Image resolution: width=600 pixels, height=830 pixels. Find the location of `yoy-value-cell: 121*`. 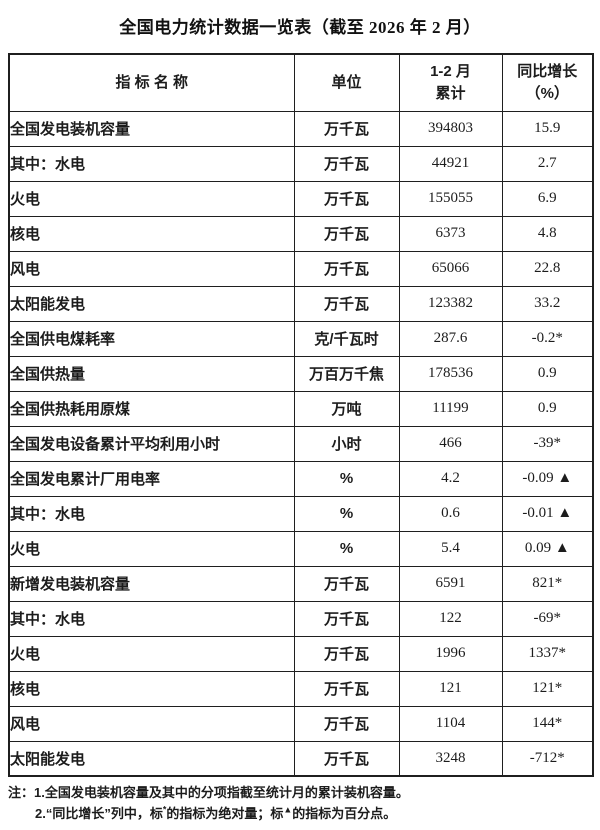

yoy-value-cell: 121* is located at coordinates (547, 688).